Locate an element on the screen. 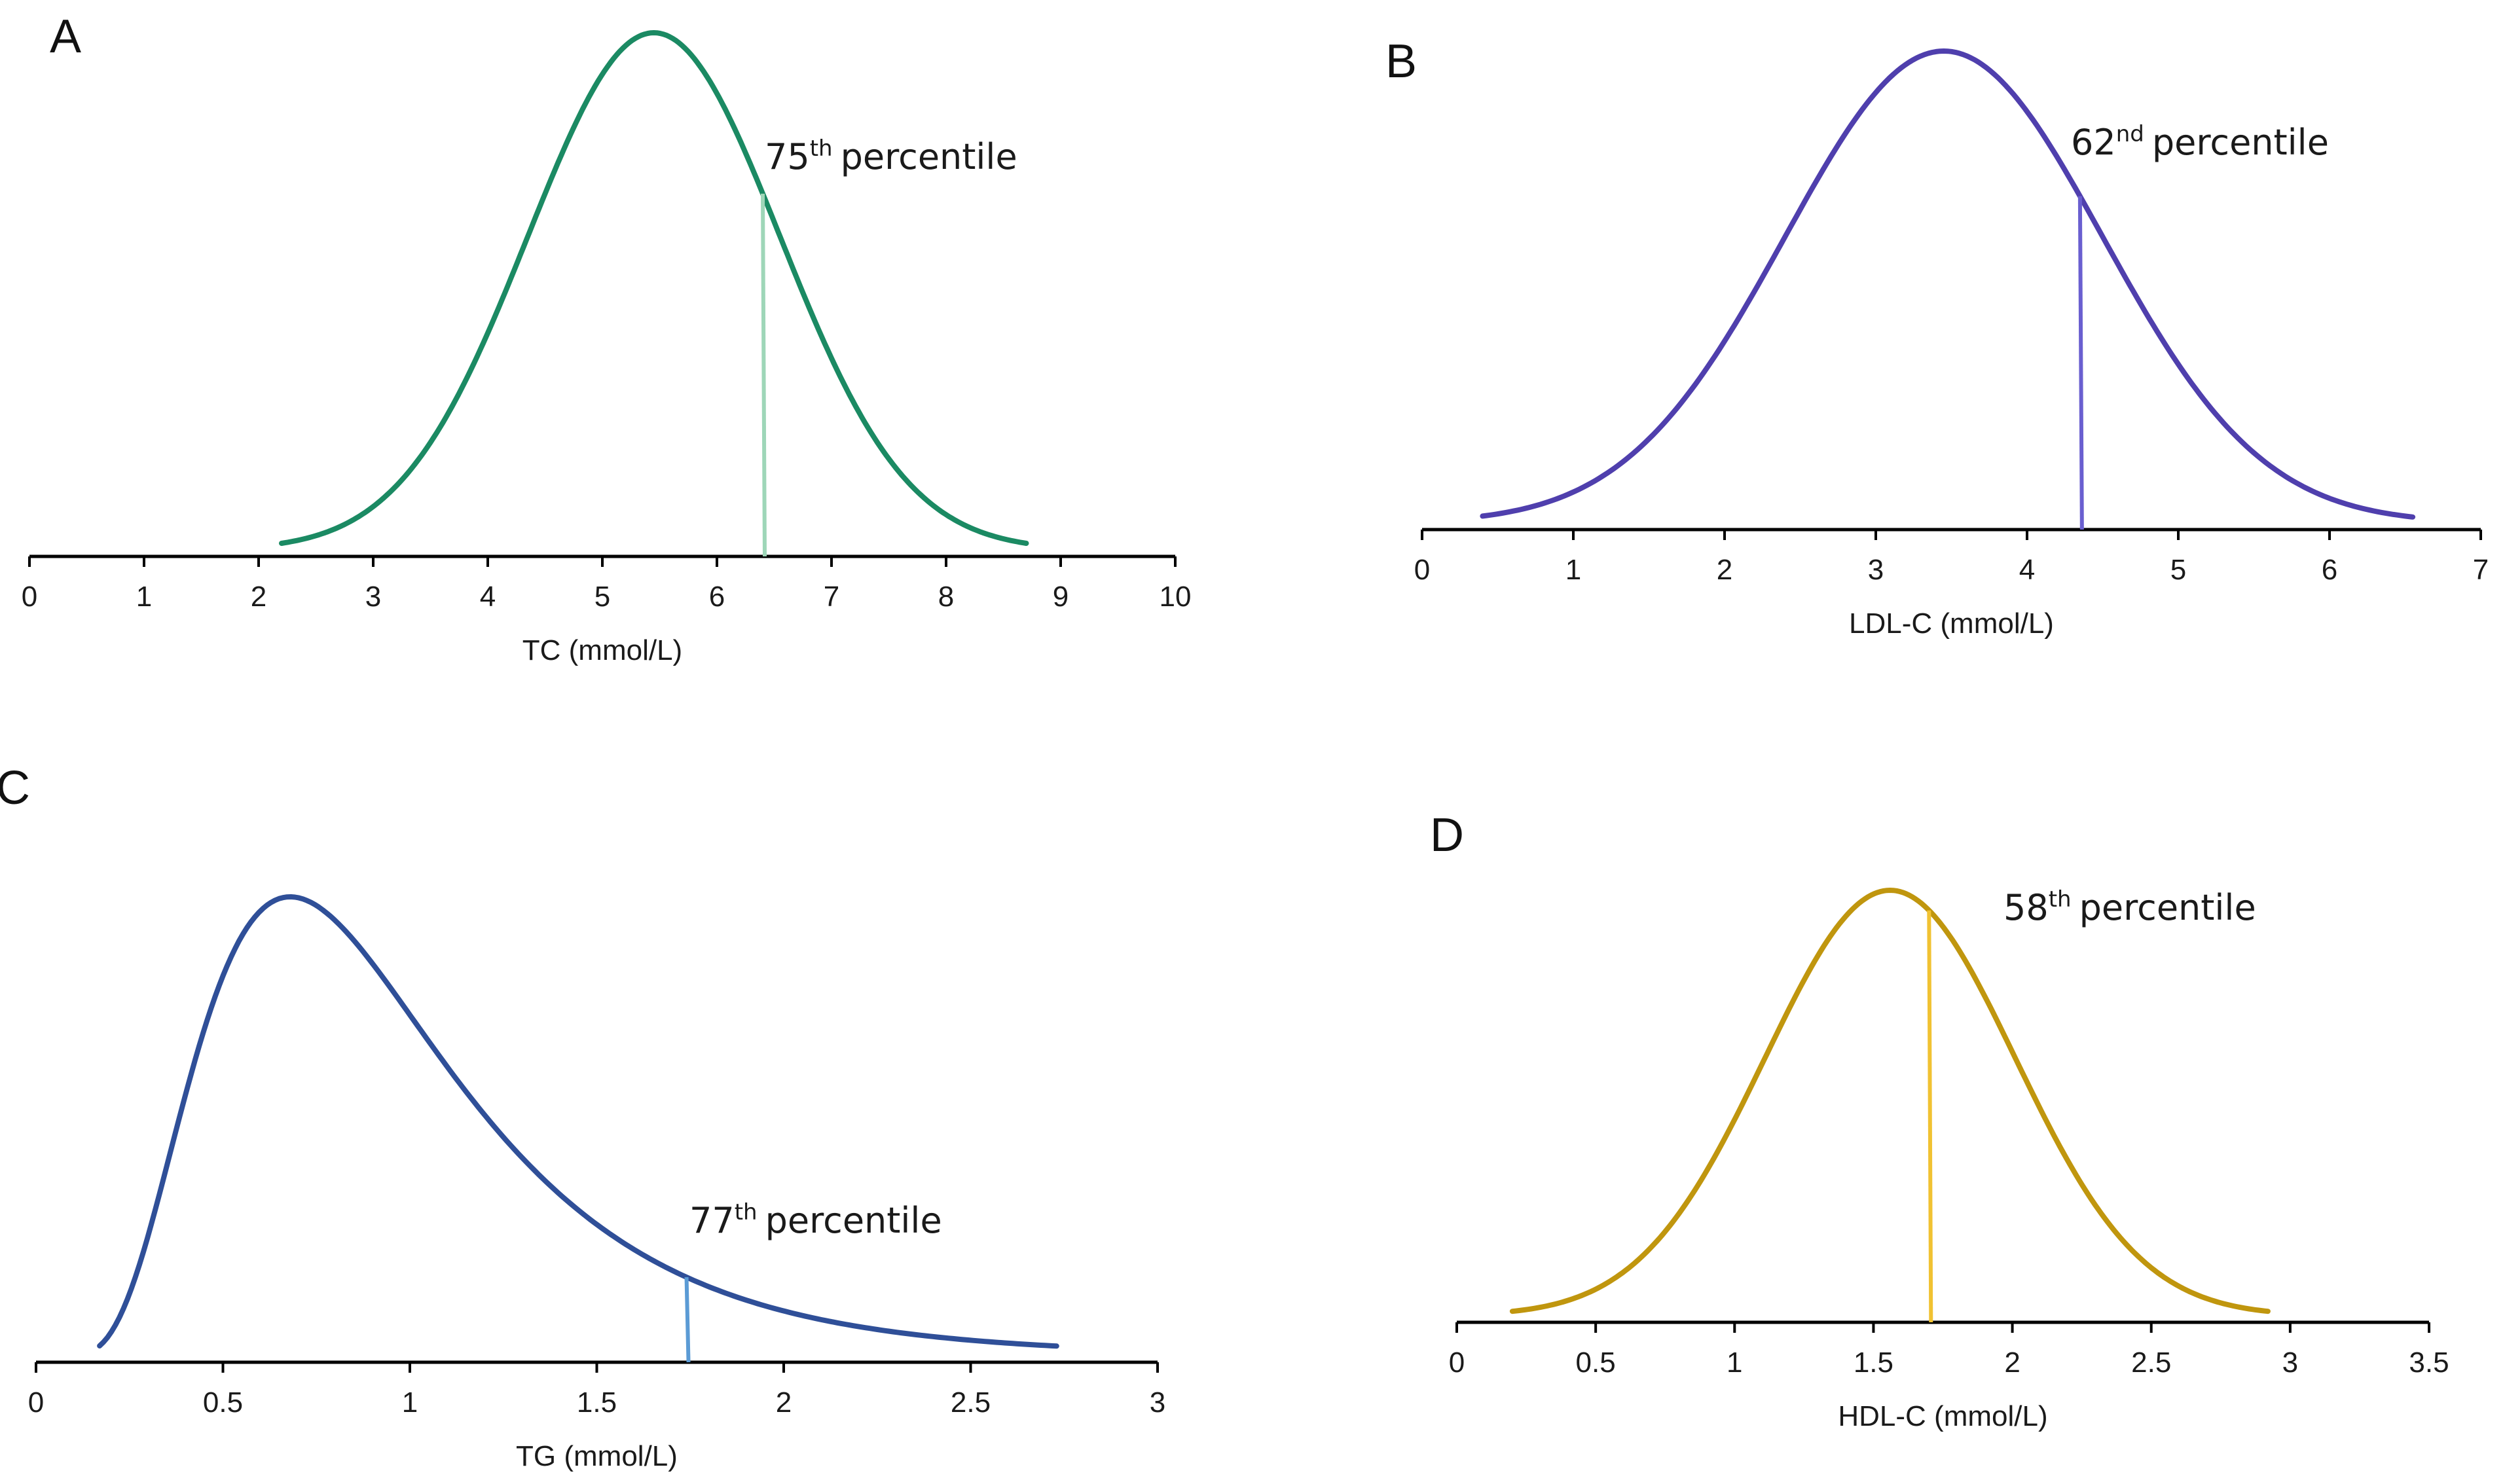 This screenshot has height=1484, width=2505. percentile-annotation: 58th percentile is located at coordinates (2129, 907).